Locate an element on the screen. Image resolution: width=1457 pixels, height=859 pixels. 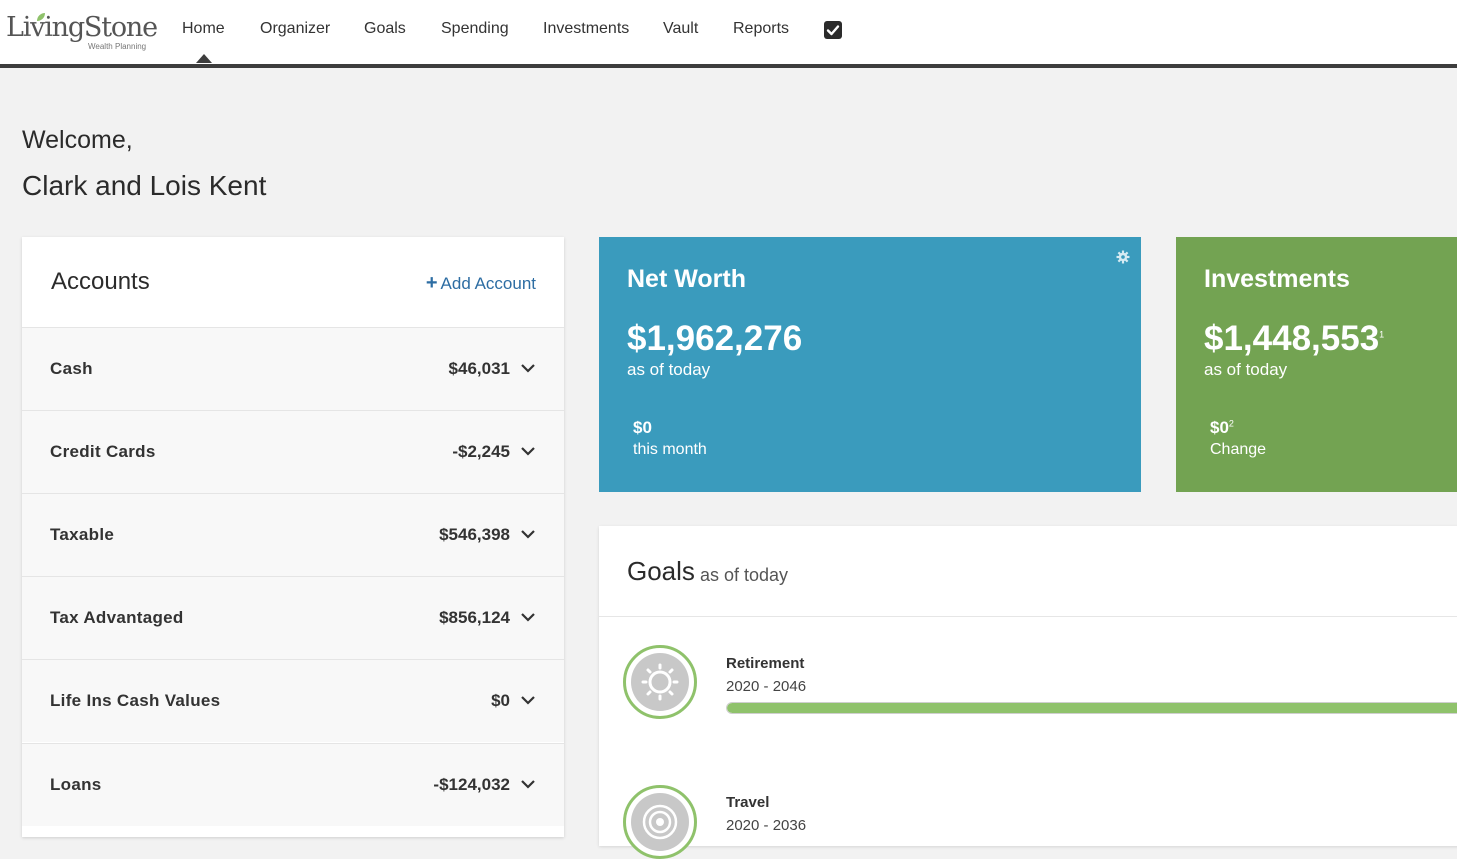
add-account-button: + Add Account is located at coordinates (481, 283).